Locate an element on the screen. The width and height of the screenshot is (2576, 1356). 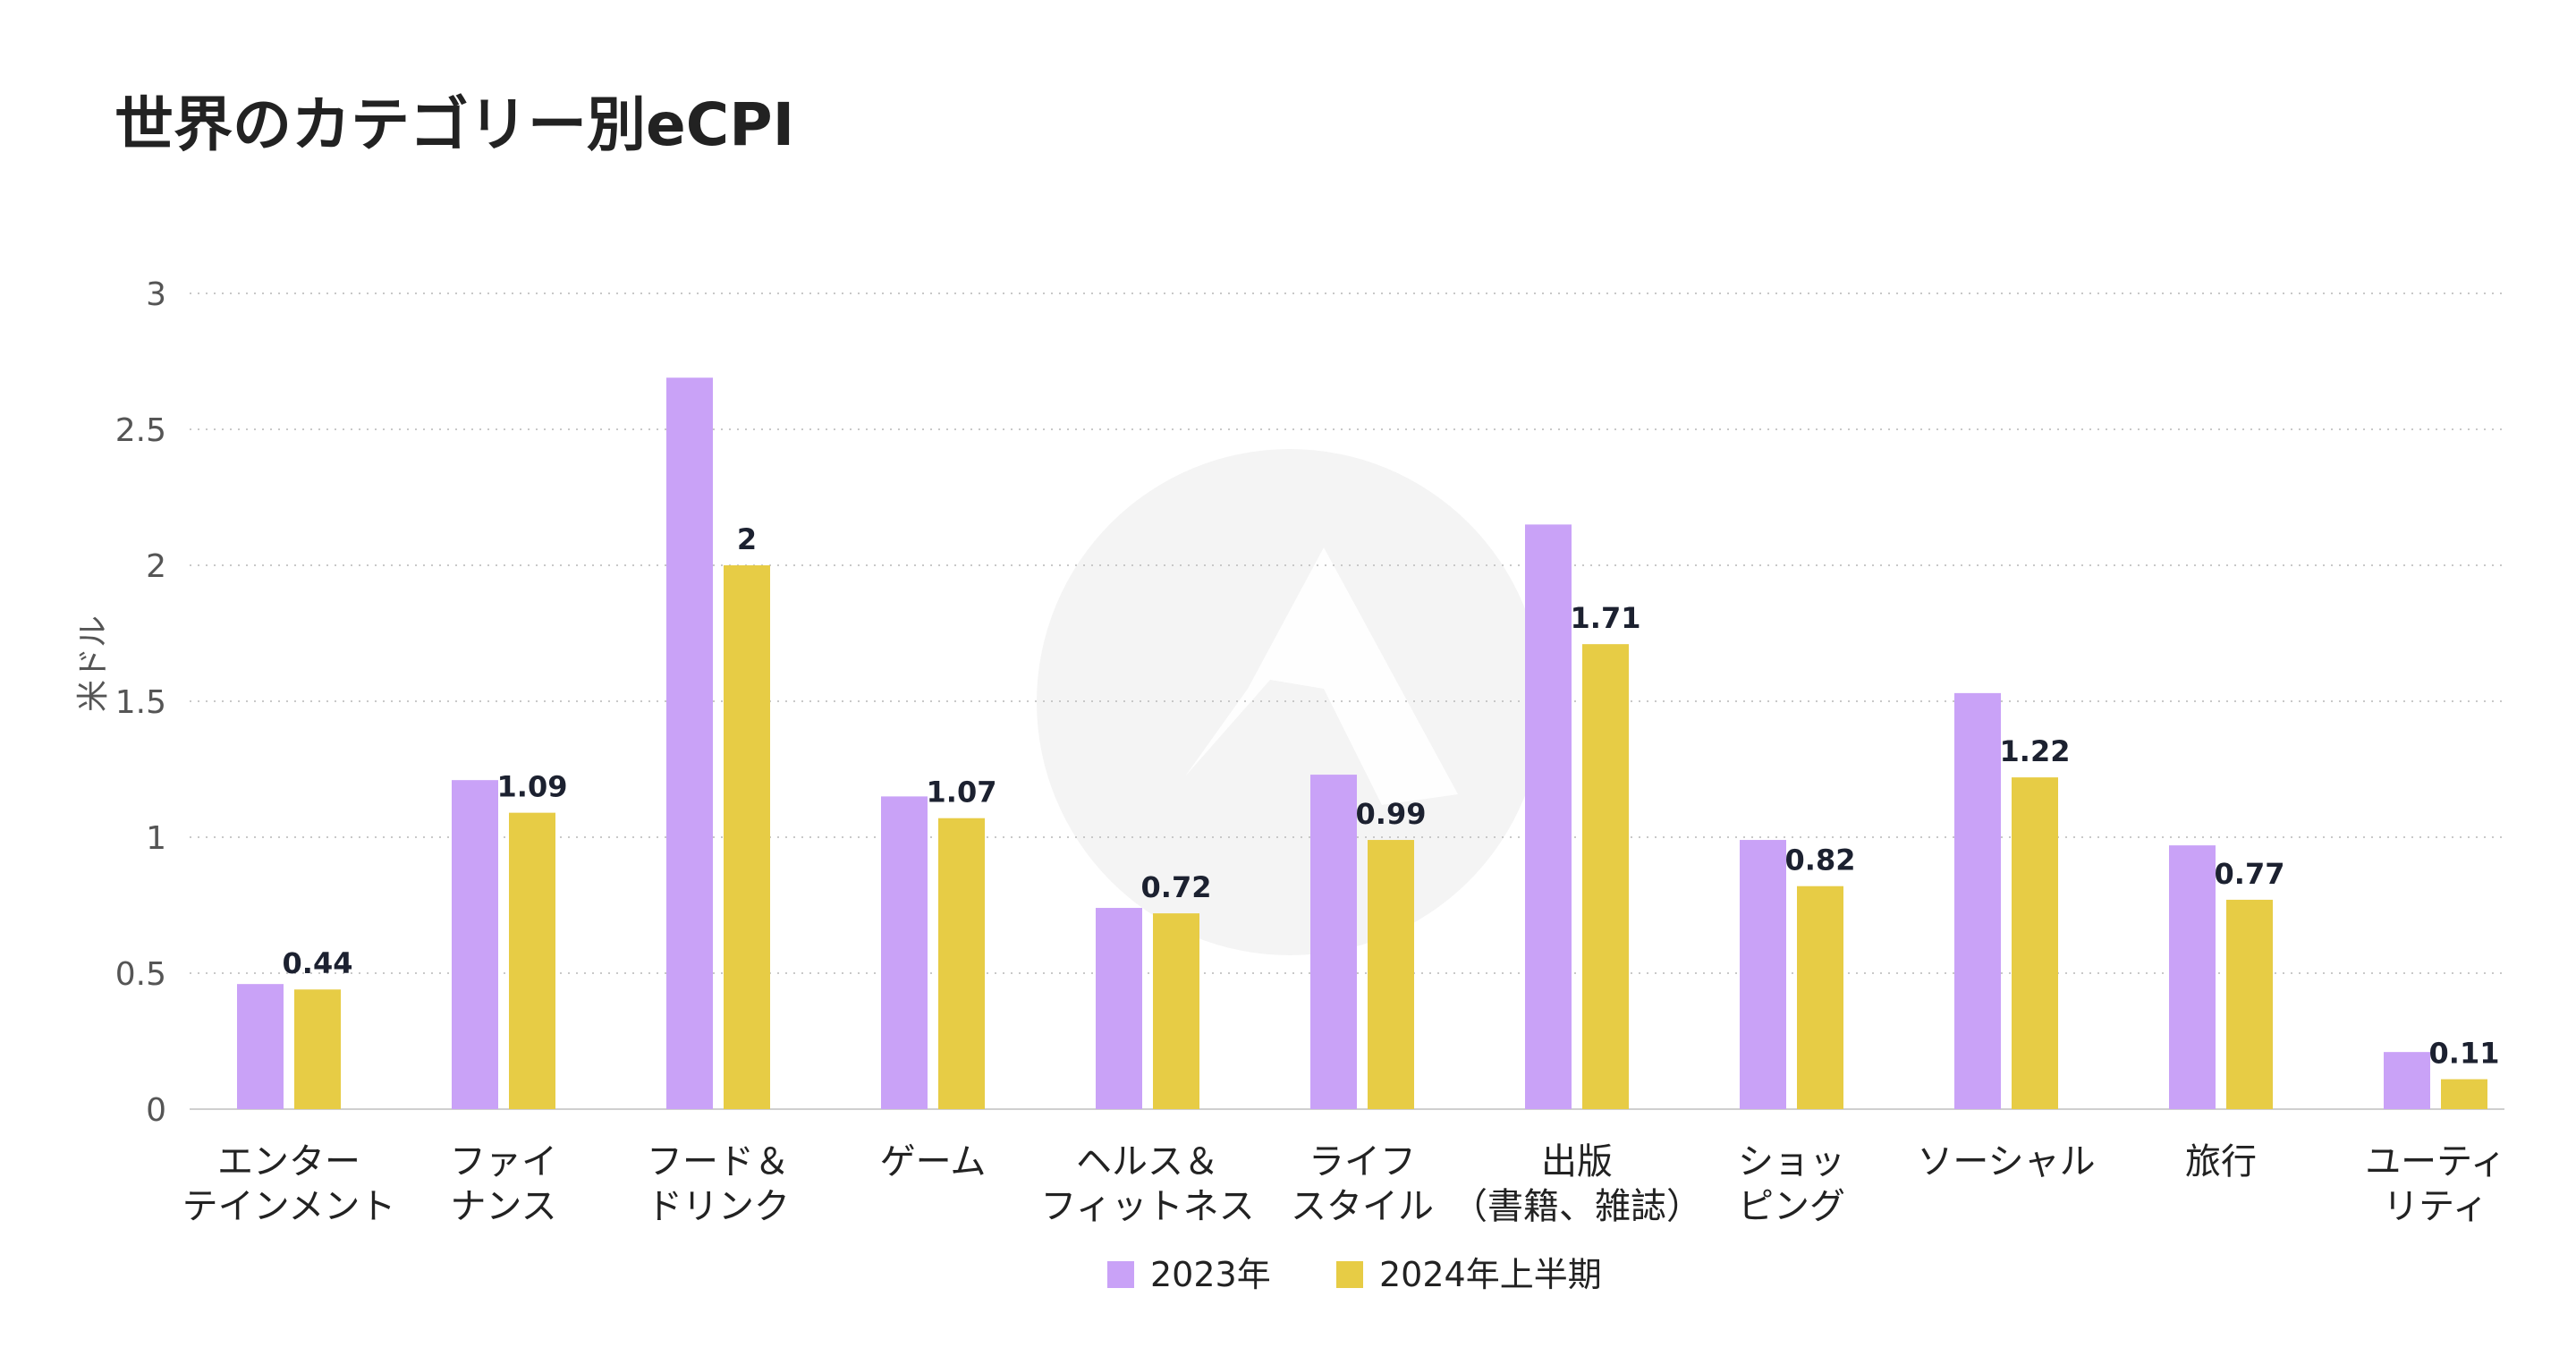
y-tick-label: 3 is located at coordinates (156, 294).